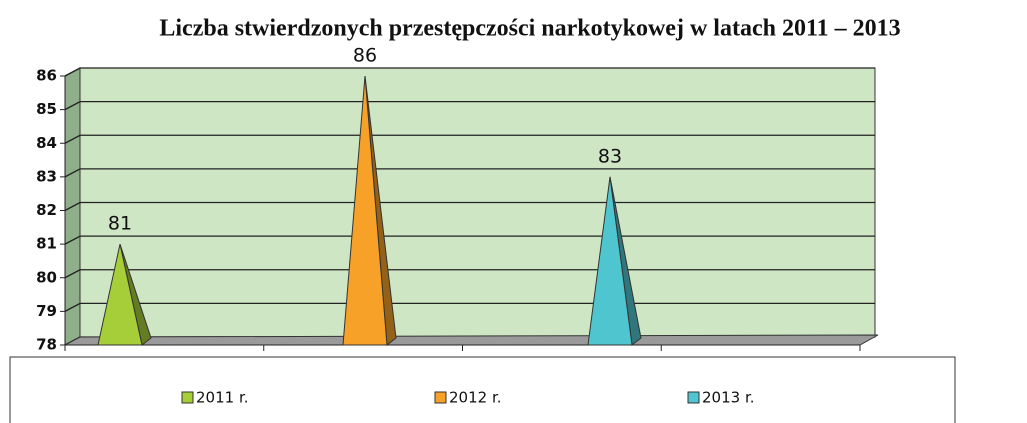  I want to click on y-tick-label: 84, so click(46, 143).